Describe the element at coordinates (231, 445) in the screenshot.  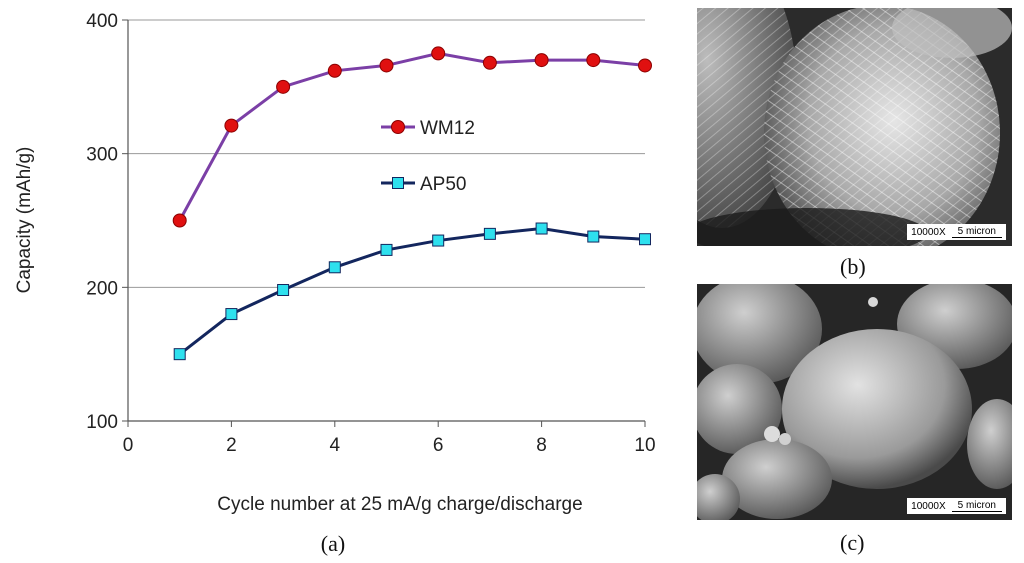
I see `x-tick-label-2: 2` at that location.